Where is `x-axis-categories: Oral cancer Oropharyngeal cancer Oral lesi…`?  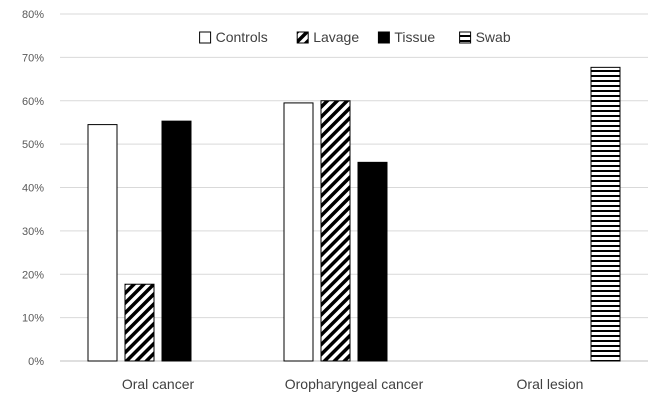 x-axis-categories: Oral cancer Oropharyngeal cancer Oral lesi… is located at coordinates (353, 384).